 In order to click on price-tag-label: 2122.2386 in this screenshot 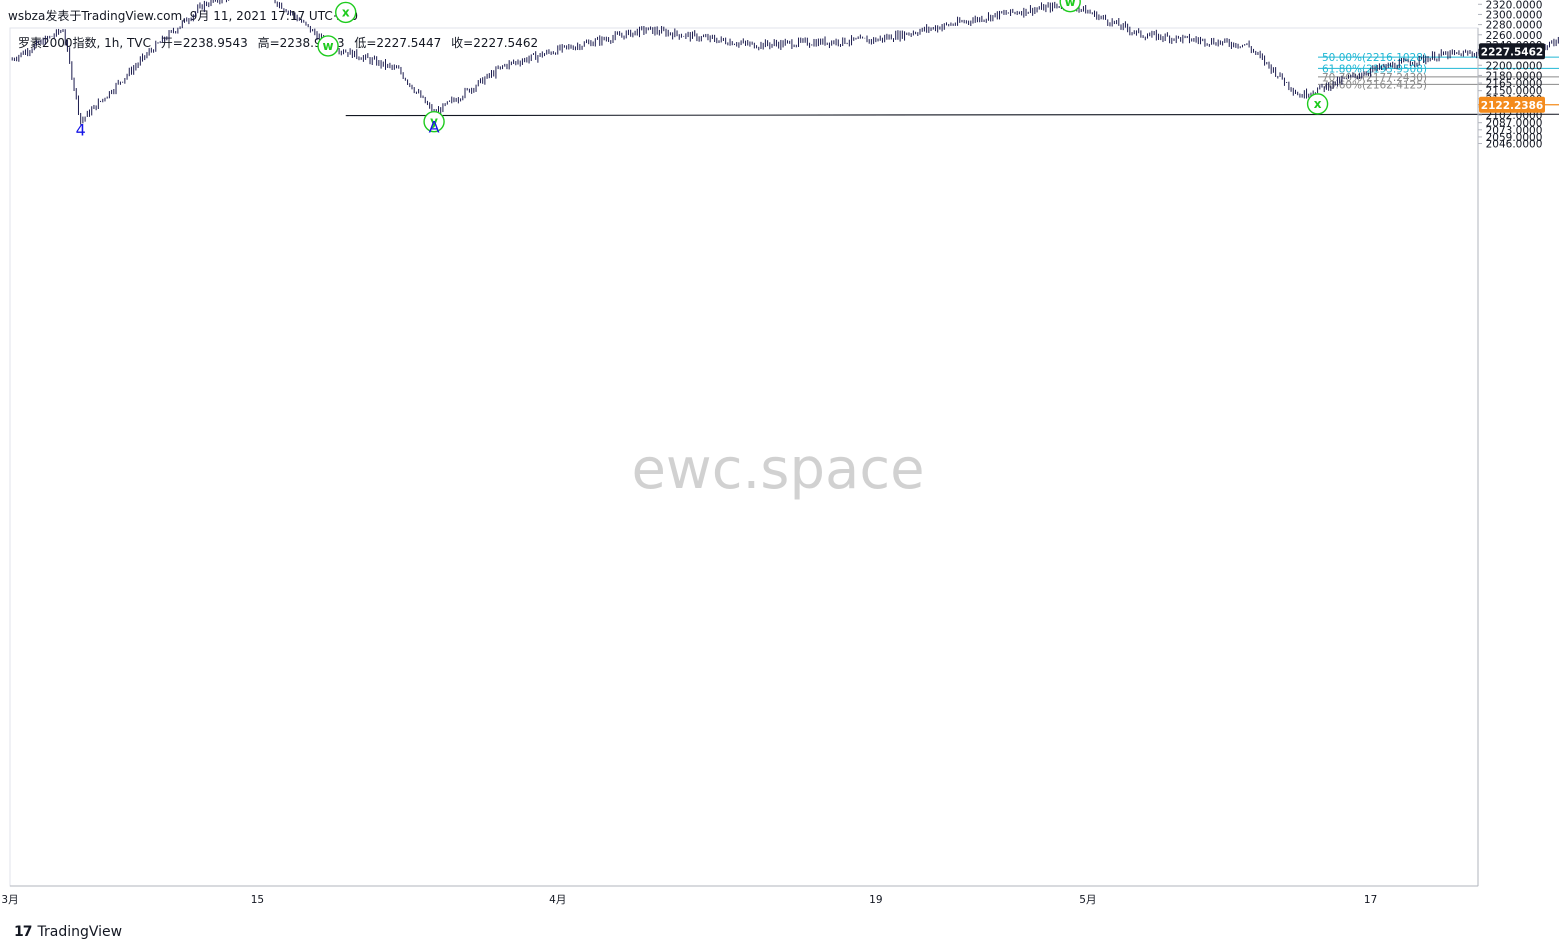, I will do `click(1512, 106)`.